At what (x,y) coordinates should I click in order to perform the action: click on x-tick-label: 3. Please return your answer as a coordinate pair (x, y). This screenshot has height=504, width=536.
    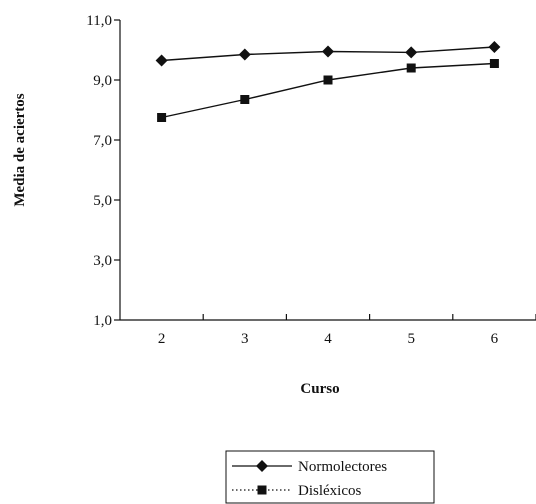
    Looking at the image, I should click on (245, 339).